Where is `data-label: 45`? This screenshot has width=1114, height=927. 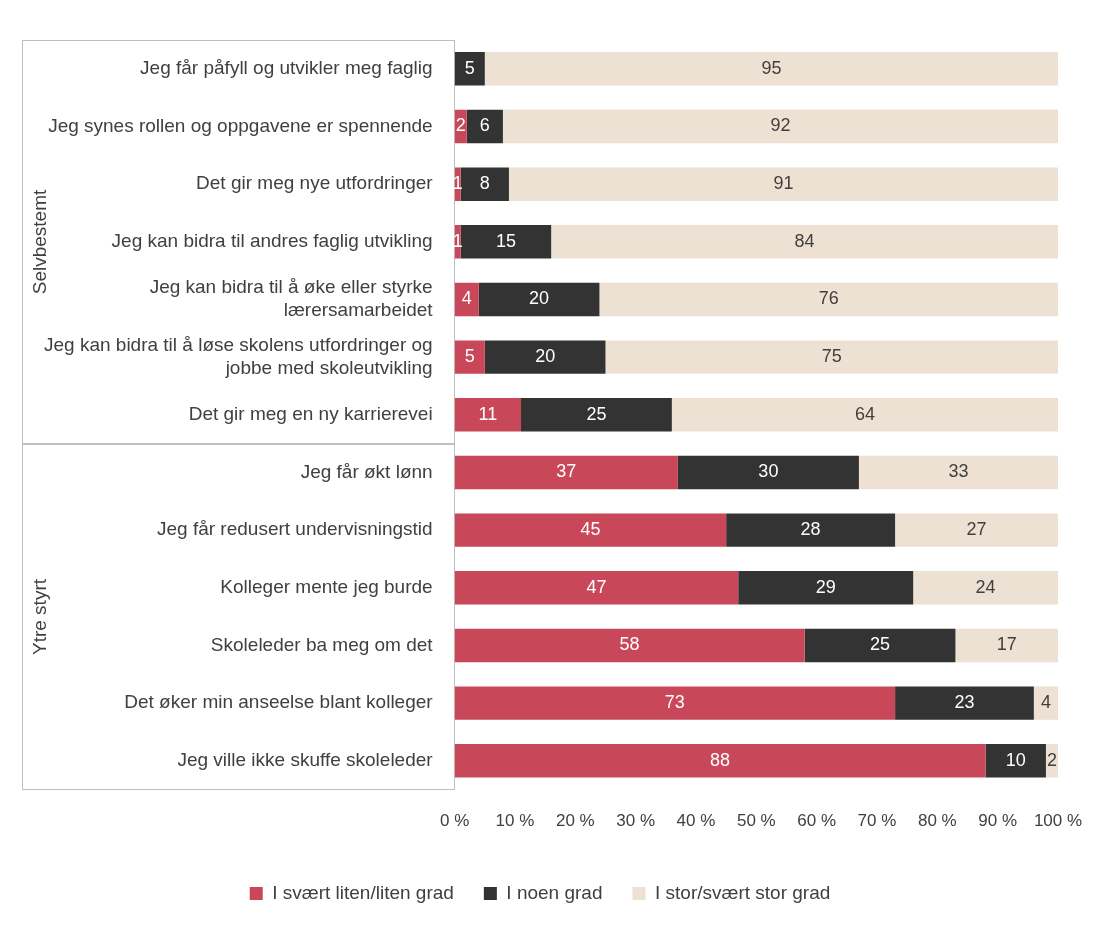 data-label: 45 is located at coordinates (590, 529).